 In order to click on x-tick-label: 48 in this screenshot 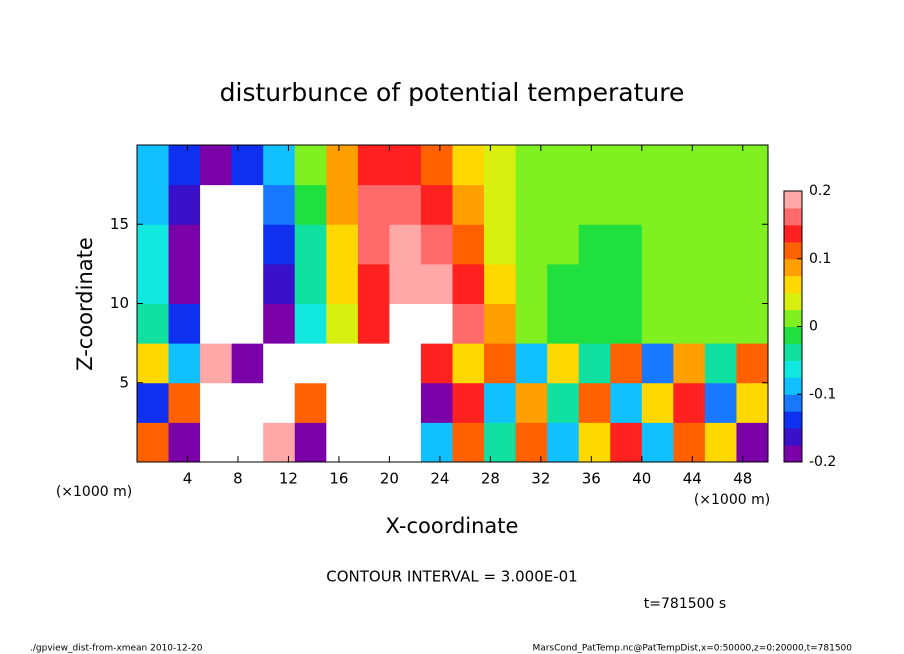, I will do `click(742, 479)`.